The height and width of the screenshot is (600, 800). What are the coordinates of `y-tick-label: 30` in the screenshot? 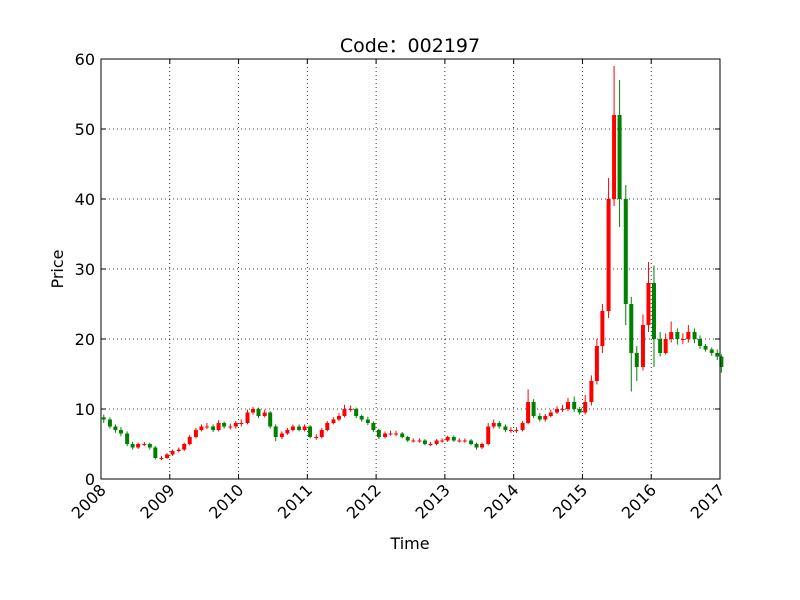 It's located at (85, 269).